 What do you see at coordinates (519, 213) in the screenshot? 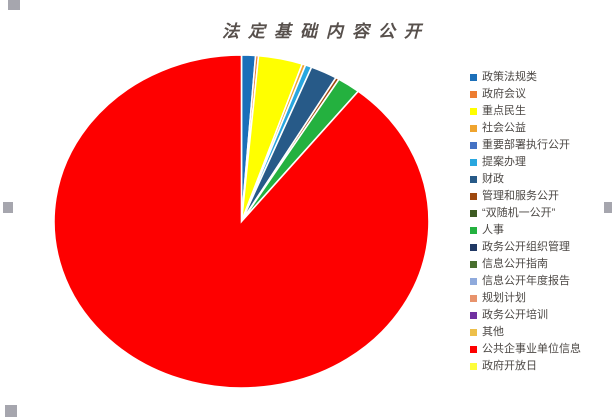
I see `legend-label: “双随机一公开”` at bounding box center [519, 213].